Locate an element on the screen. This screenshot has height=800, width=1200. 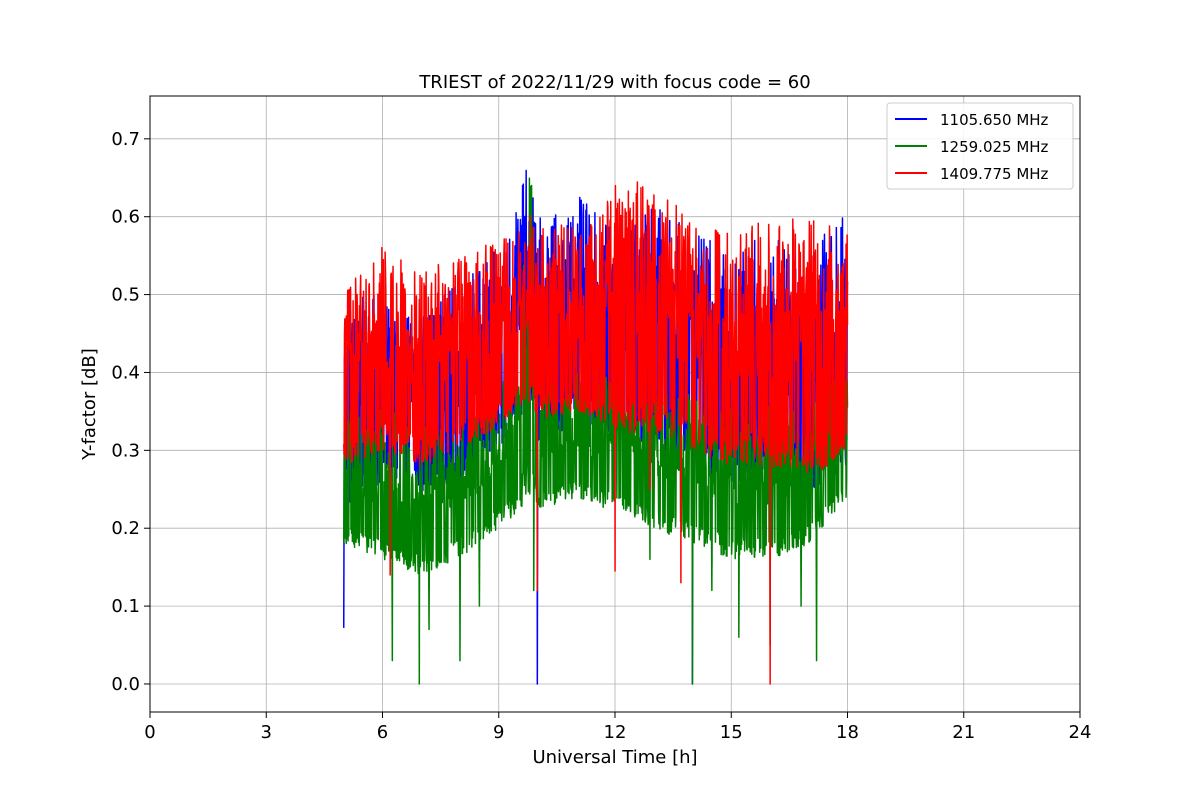
x-tick-label: 24 is located at coordinates (1080, 732).